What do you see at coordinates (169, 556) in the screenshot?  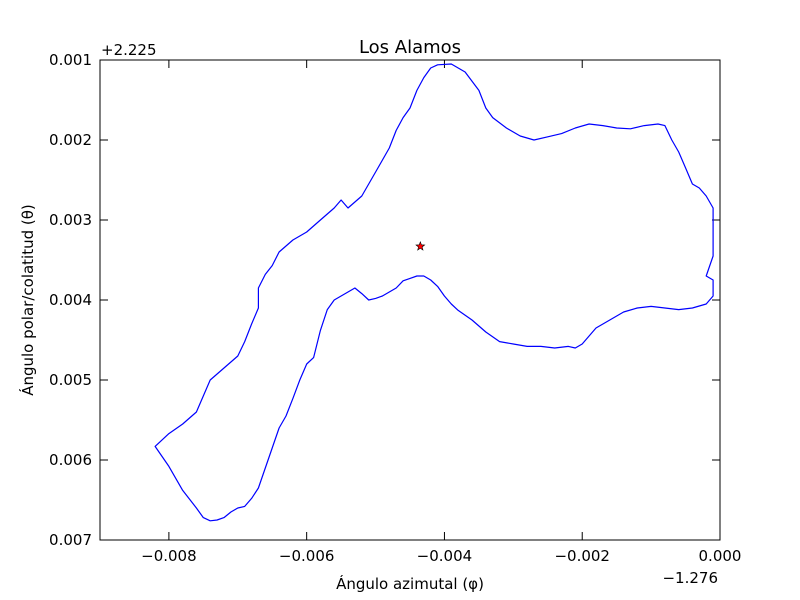 I see `x-tick-label: −0.008` at bounding box center [169, 556].